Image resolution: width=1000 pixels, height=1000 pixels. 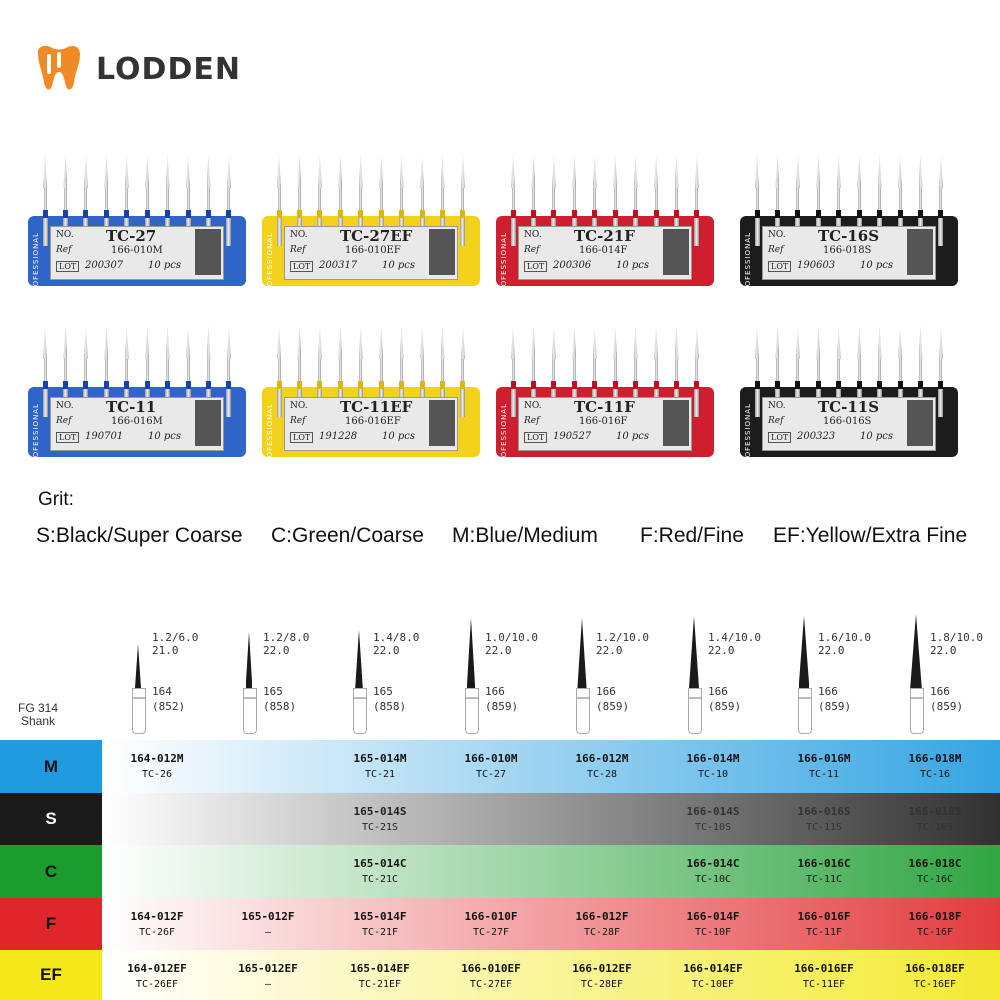 I want to click on tc-number: TC-10S, so click(x=713, y=827).